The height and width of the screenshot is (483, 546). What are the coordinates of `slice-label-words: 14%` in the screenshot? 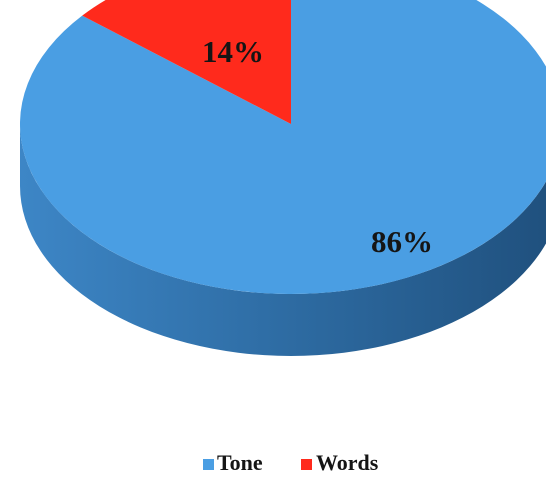 It's located at (233, 51).